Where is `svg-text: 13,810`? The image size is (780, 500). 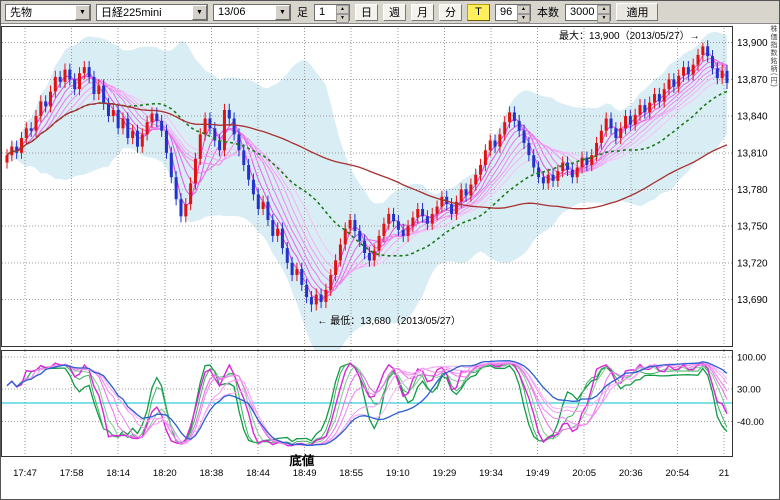 svg-text: 13,810 is located at coordinates (752, 153).